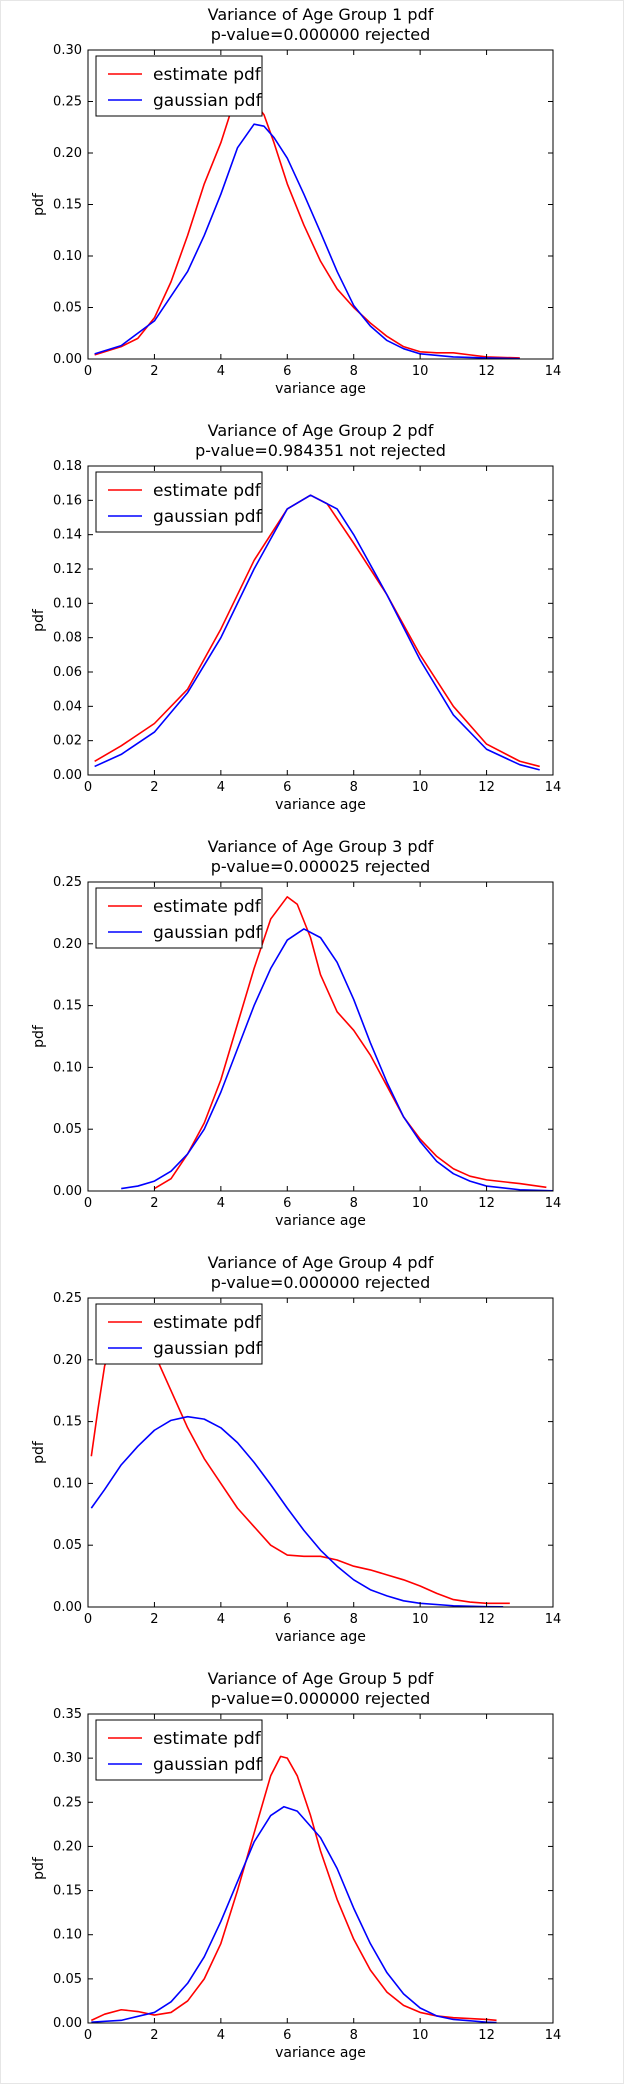 Image resolution: width=624 pixels, height=2084 pixels. What do you see at coordinates (67, 1714) in the screenshot?
I see `y-tick-label: 0.35` at bounding box center [67, 1714].